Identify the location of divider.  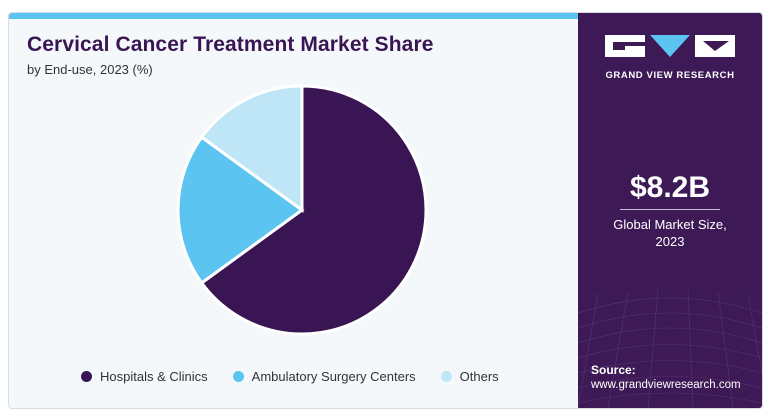
(670, 209).